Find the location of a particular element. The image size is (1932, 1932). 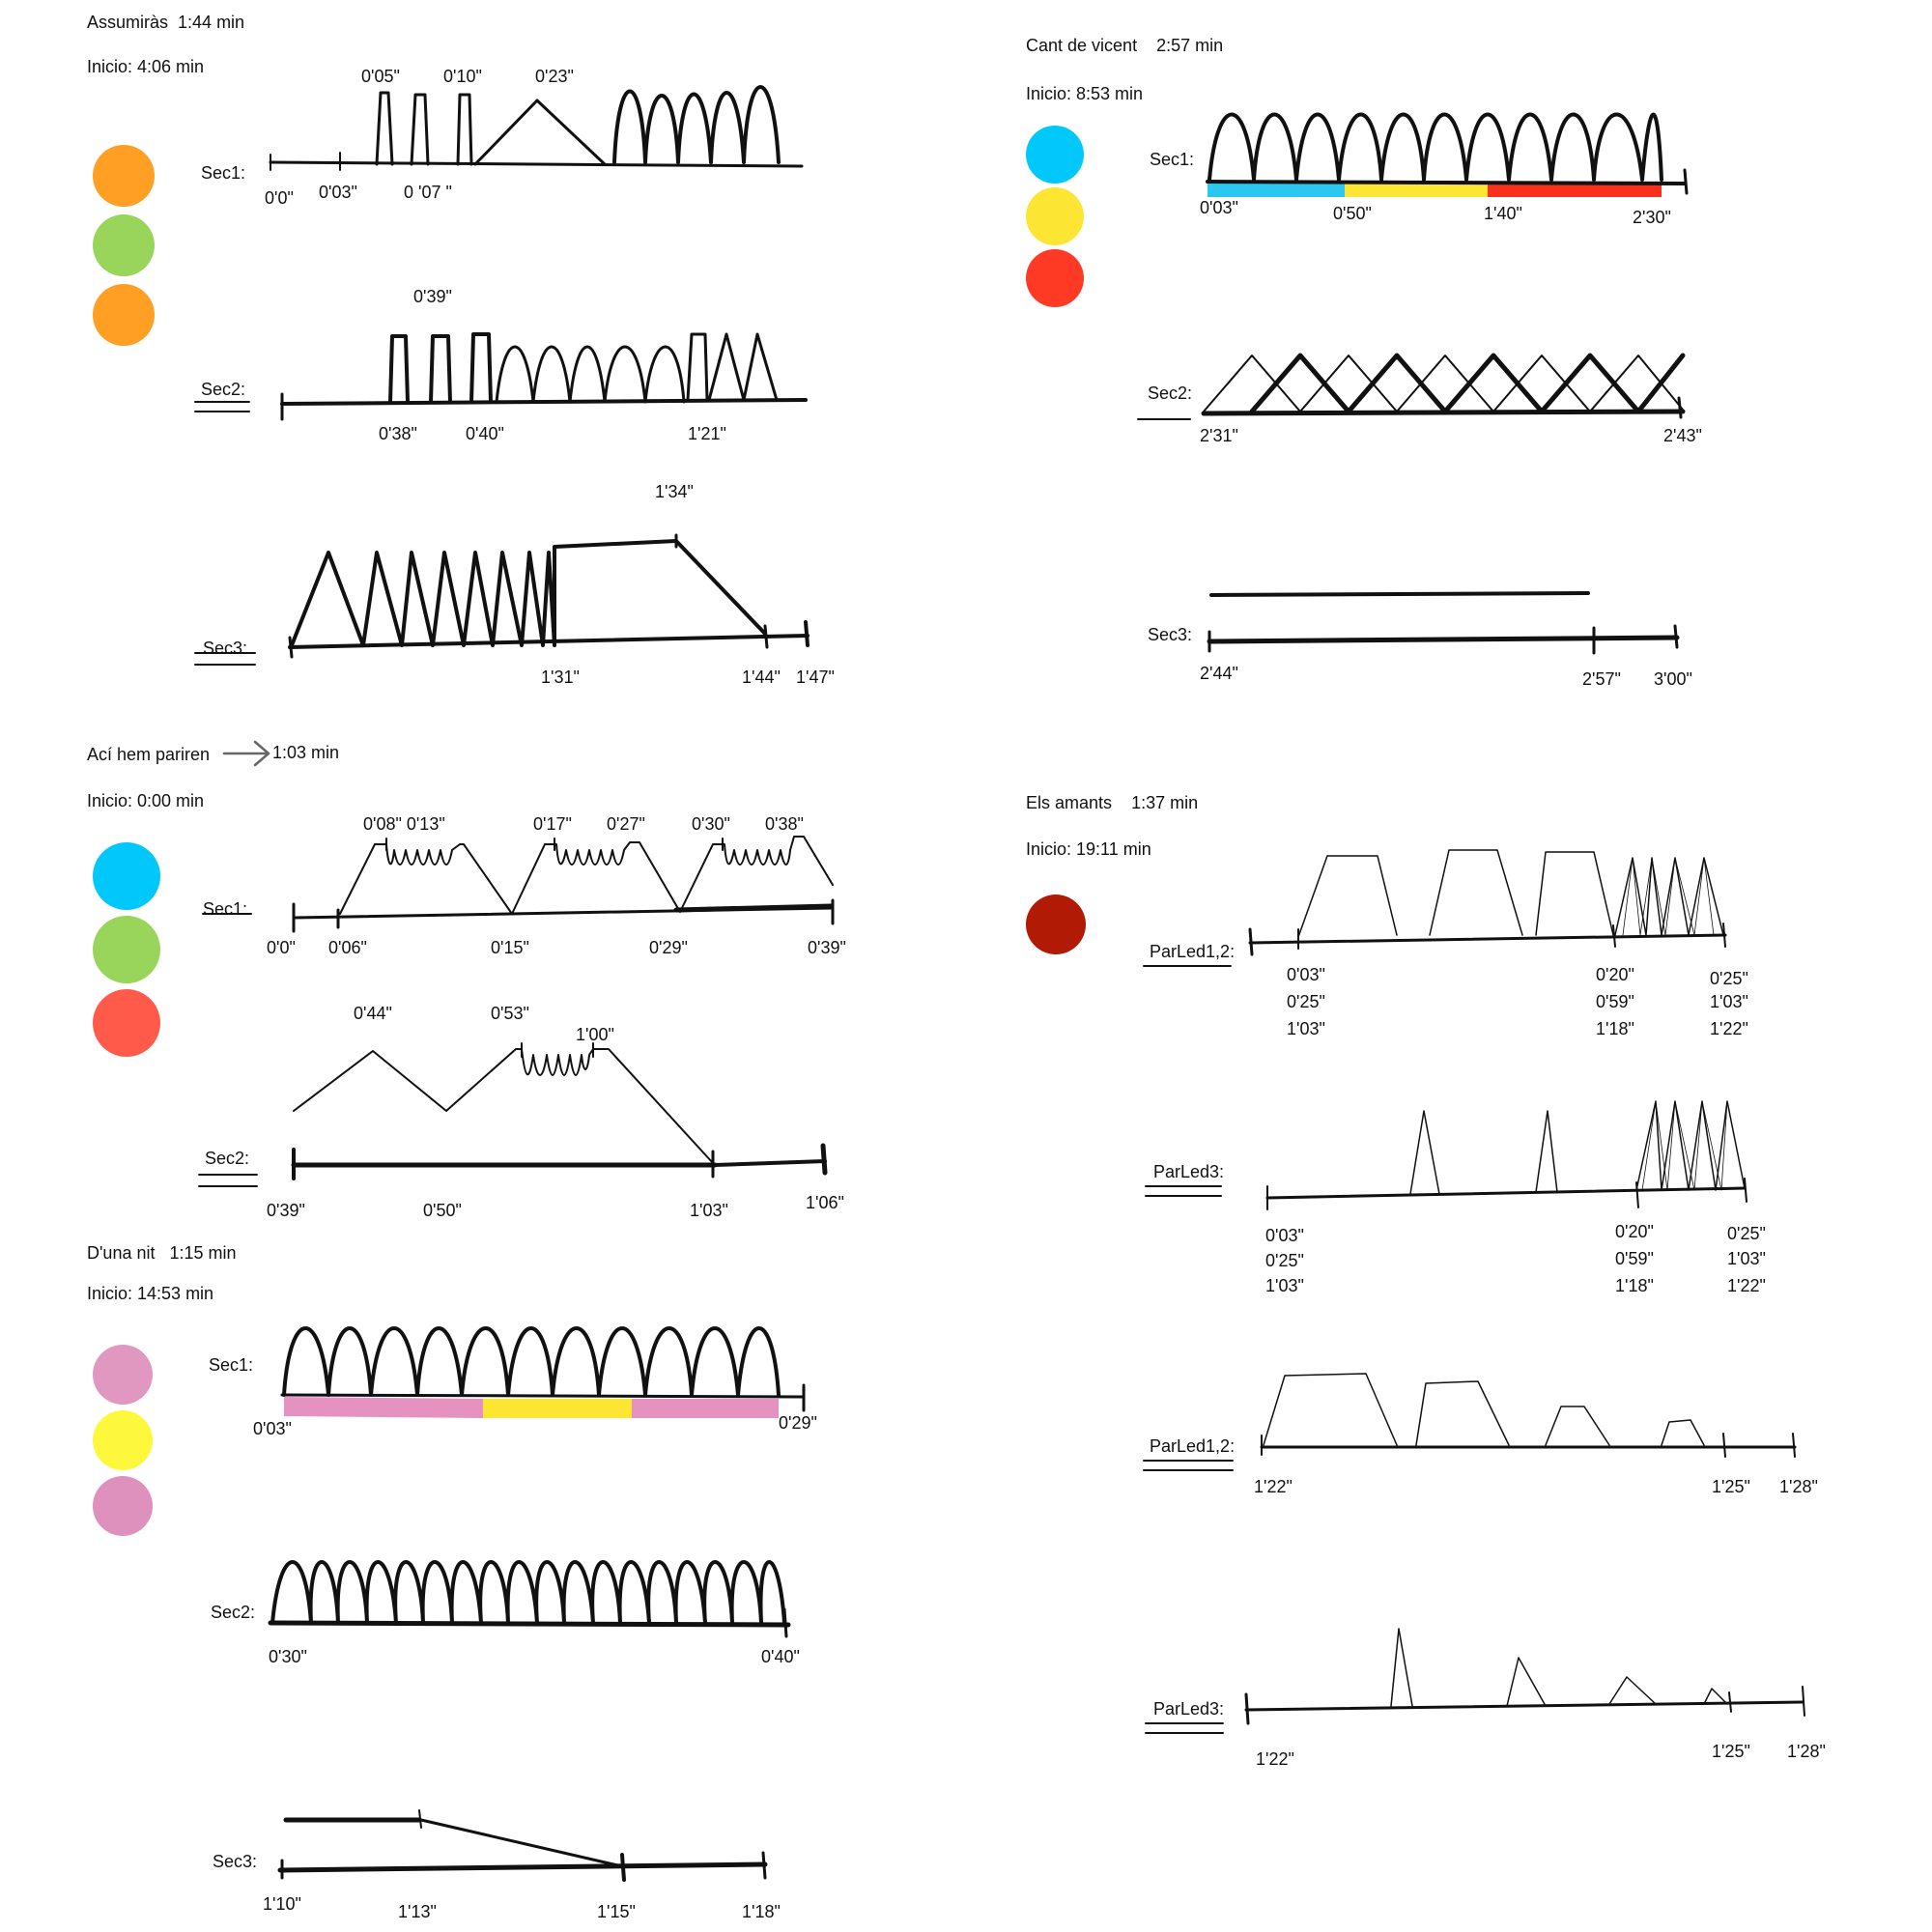

section-label: ParLed1,2: is located at coordinates (1193, 951).